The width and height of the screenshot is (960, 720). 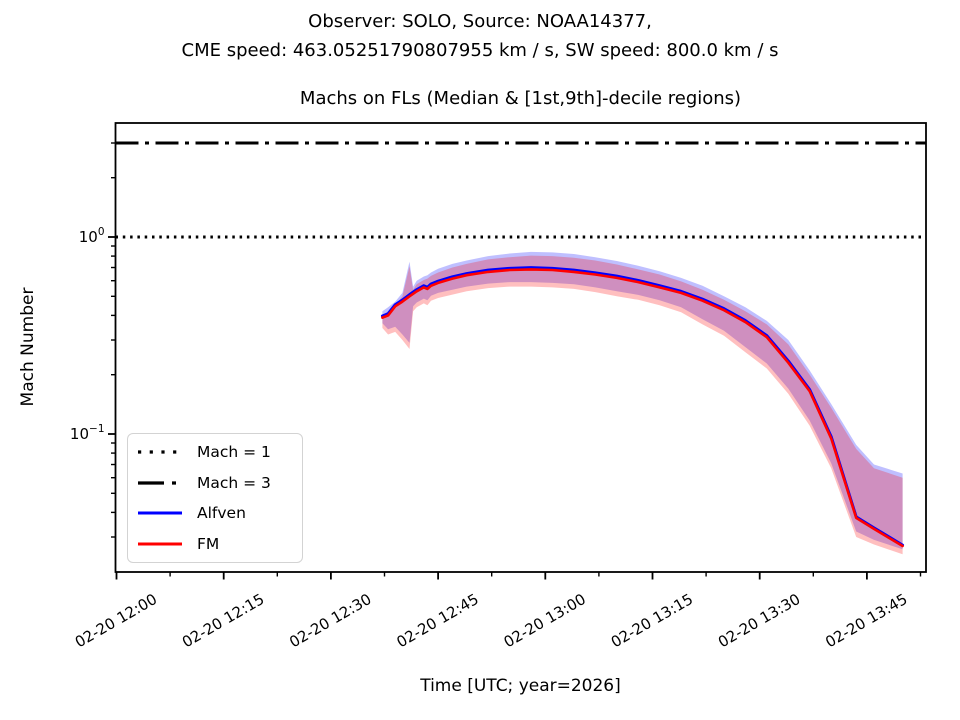 I want to click on legend-entry-alfven: Alfven, so click(x=218, y=513).